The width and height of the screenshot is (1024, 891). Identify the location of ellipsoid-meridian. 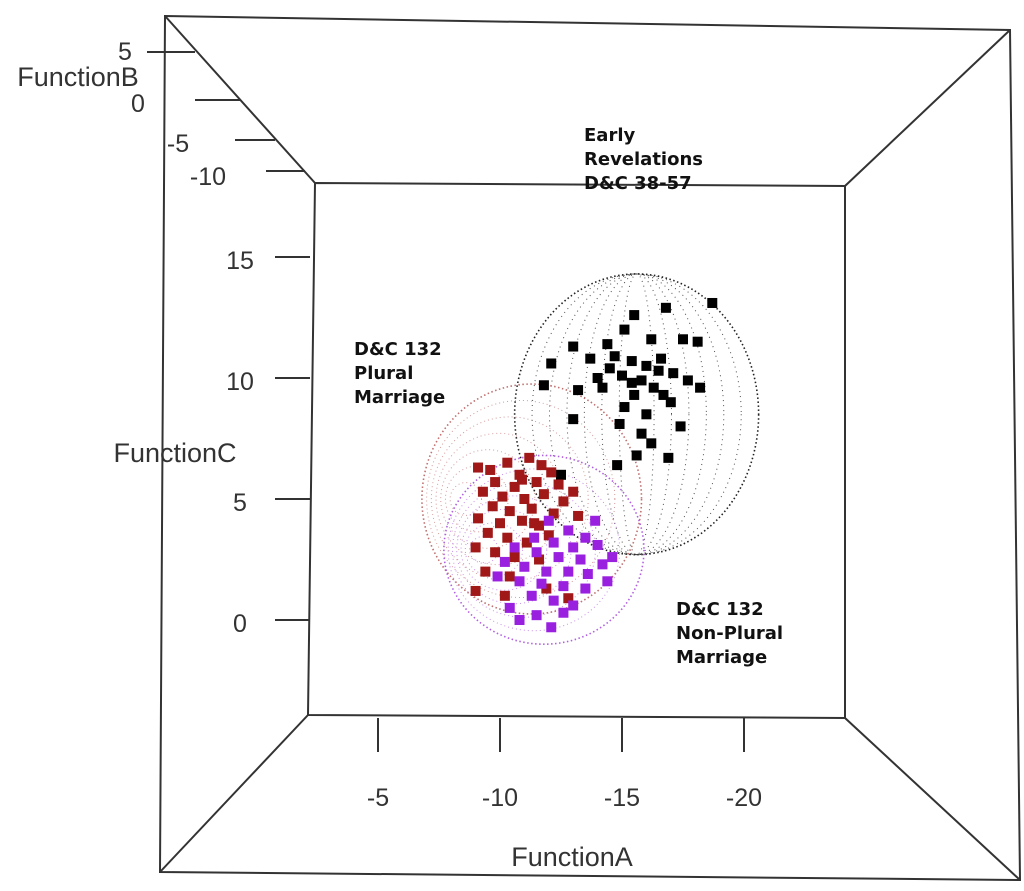
(636, 414).